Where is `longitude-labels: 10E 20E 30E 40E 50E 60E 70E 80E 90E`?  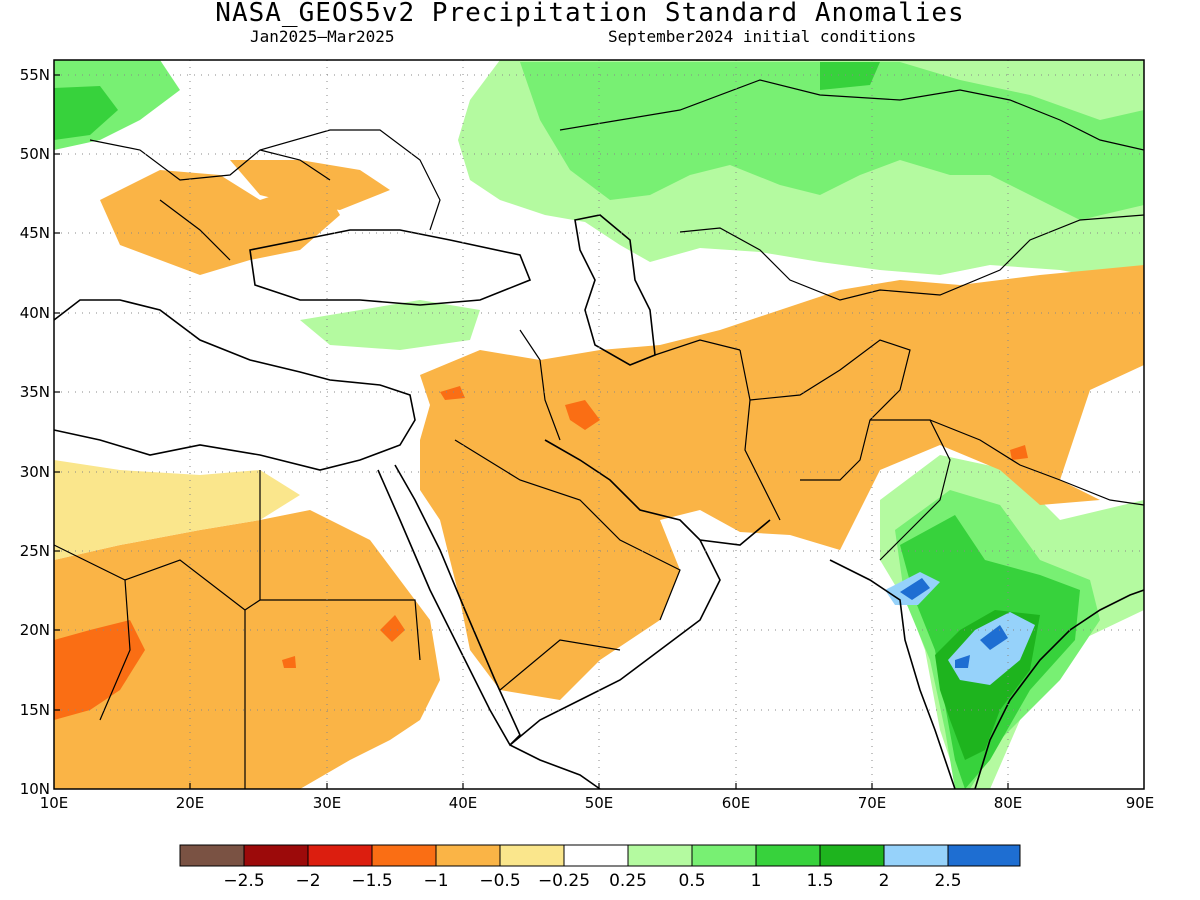
longitude-labels: 10E 20E 30E 40E 50E 60E 70E 80E 90E is located at coordinates (597, 803).